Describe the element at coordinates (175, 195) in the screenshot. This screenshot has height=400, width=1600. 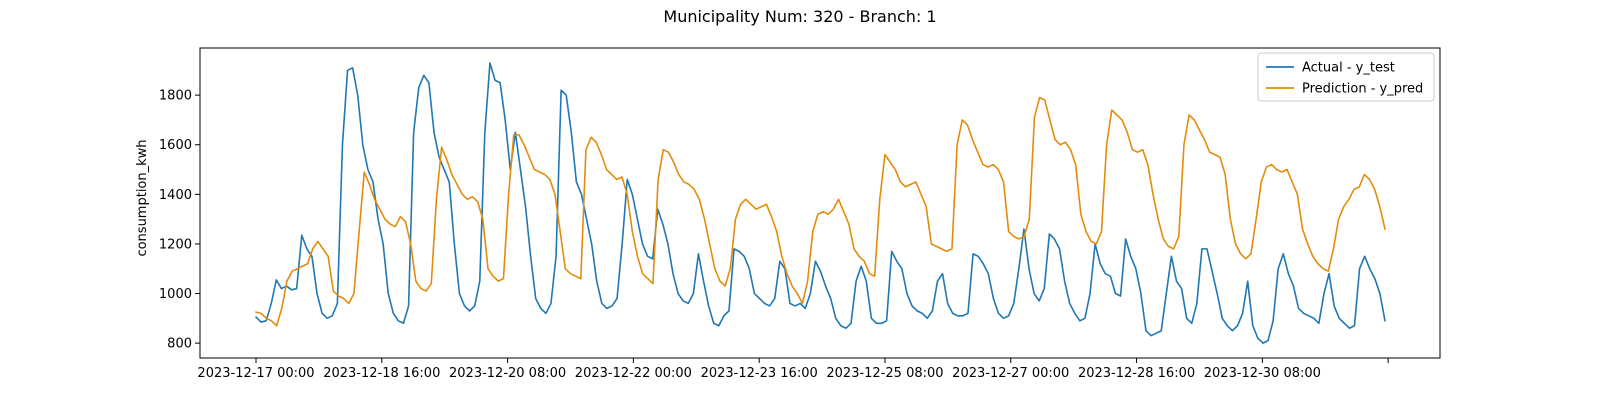
I see `y-tick-label: 1400` at that location.